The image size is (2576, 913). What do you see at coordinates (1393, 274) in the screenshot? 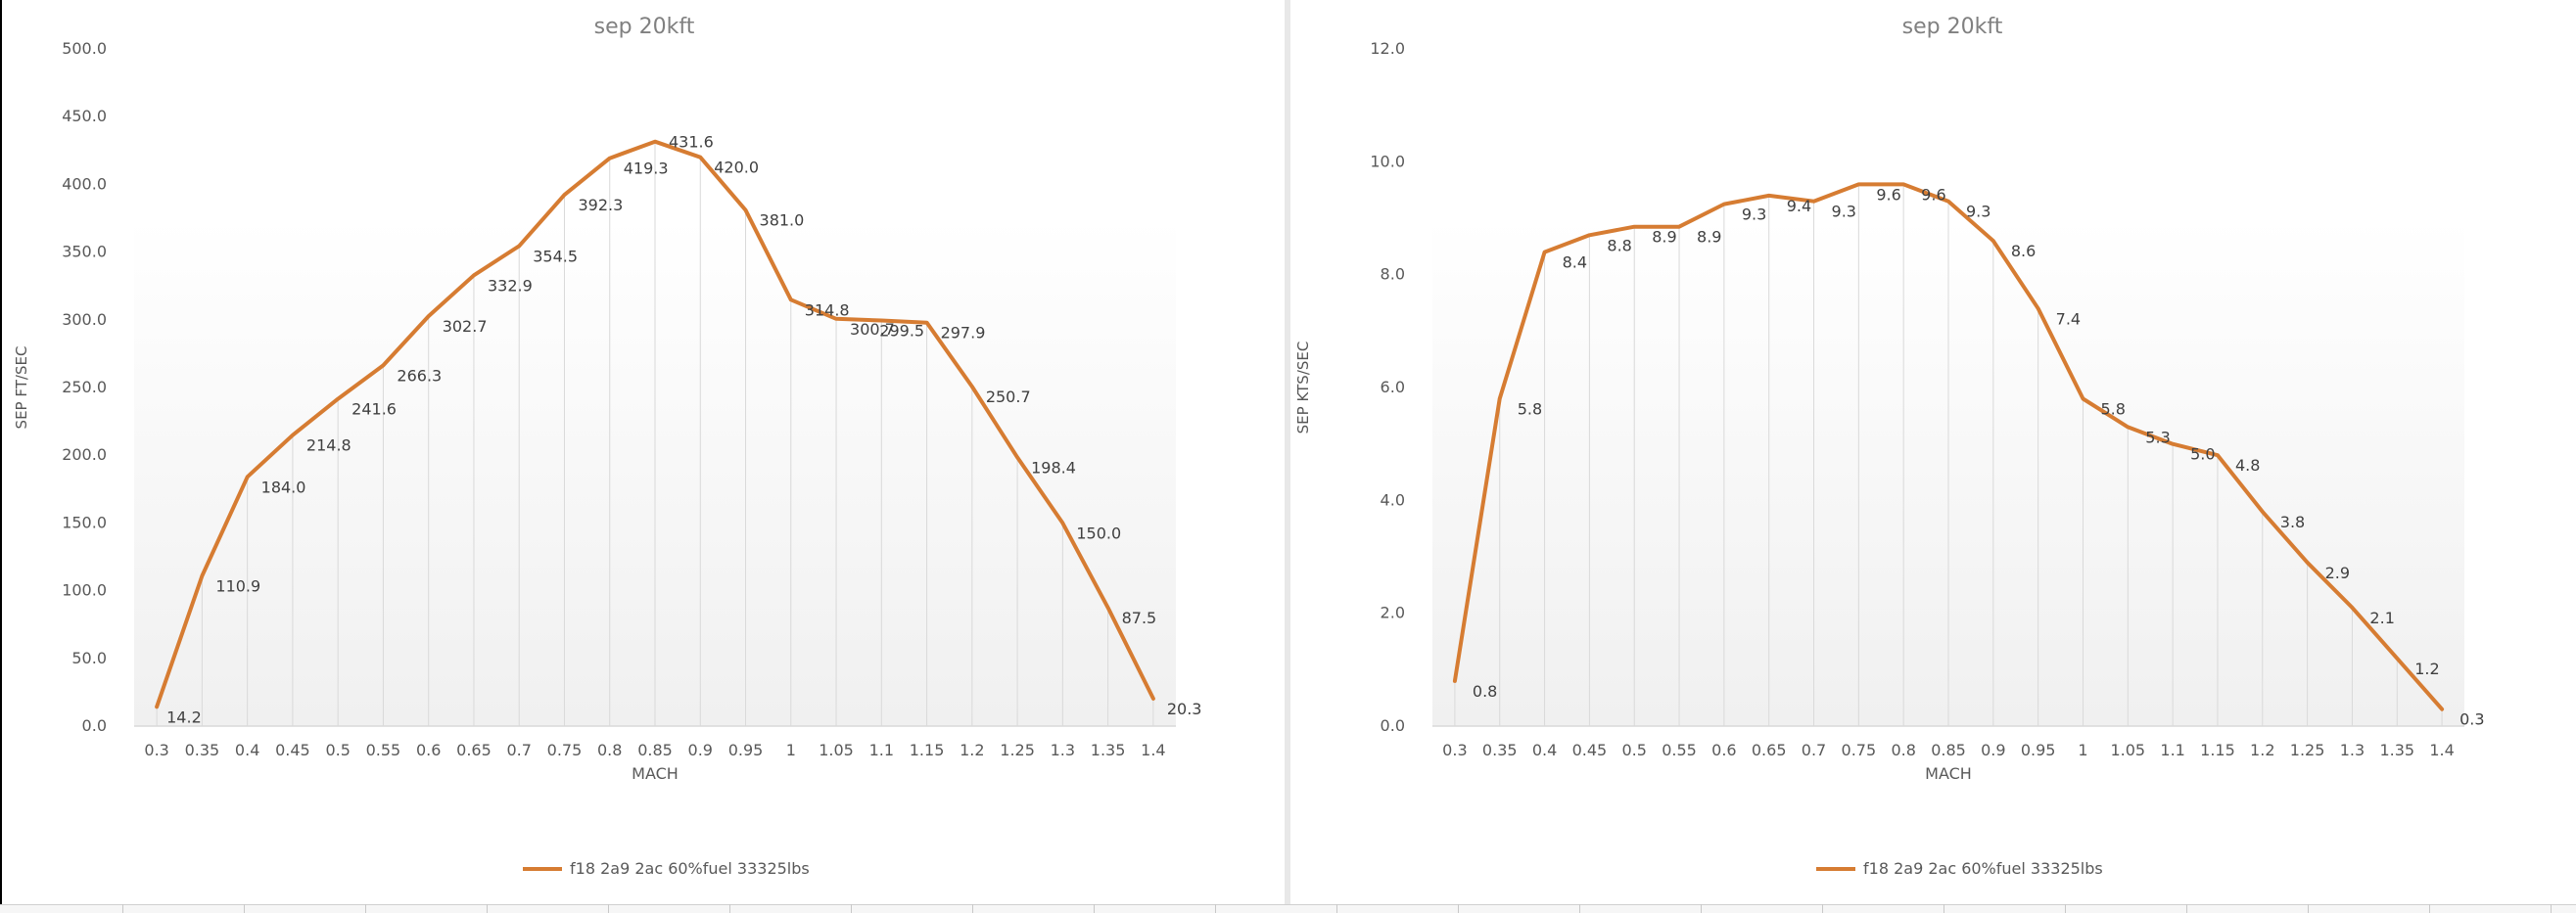
I see `y-tick-label: 8.0` at bounding box center [1393, 274].